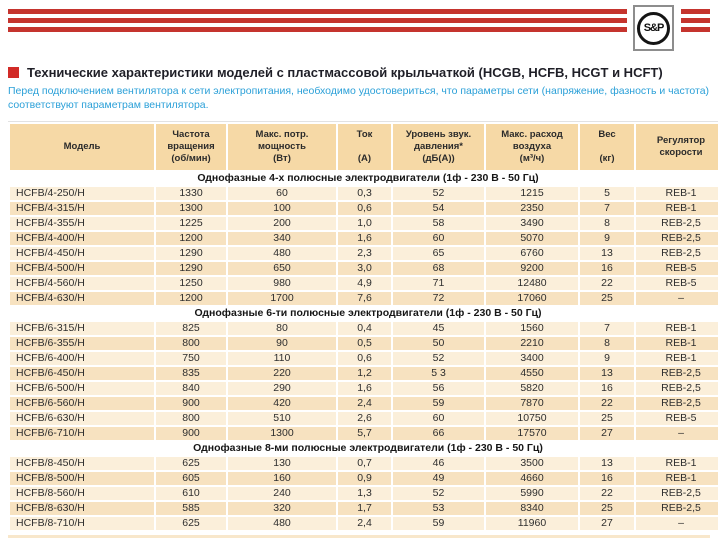  What do you see at coordinates (607, 209) in the screenshot?
I see `value-cell: 7` at bounding box center [607, 209].